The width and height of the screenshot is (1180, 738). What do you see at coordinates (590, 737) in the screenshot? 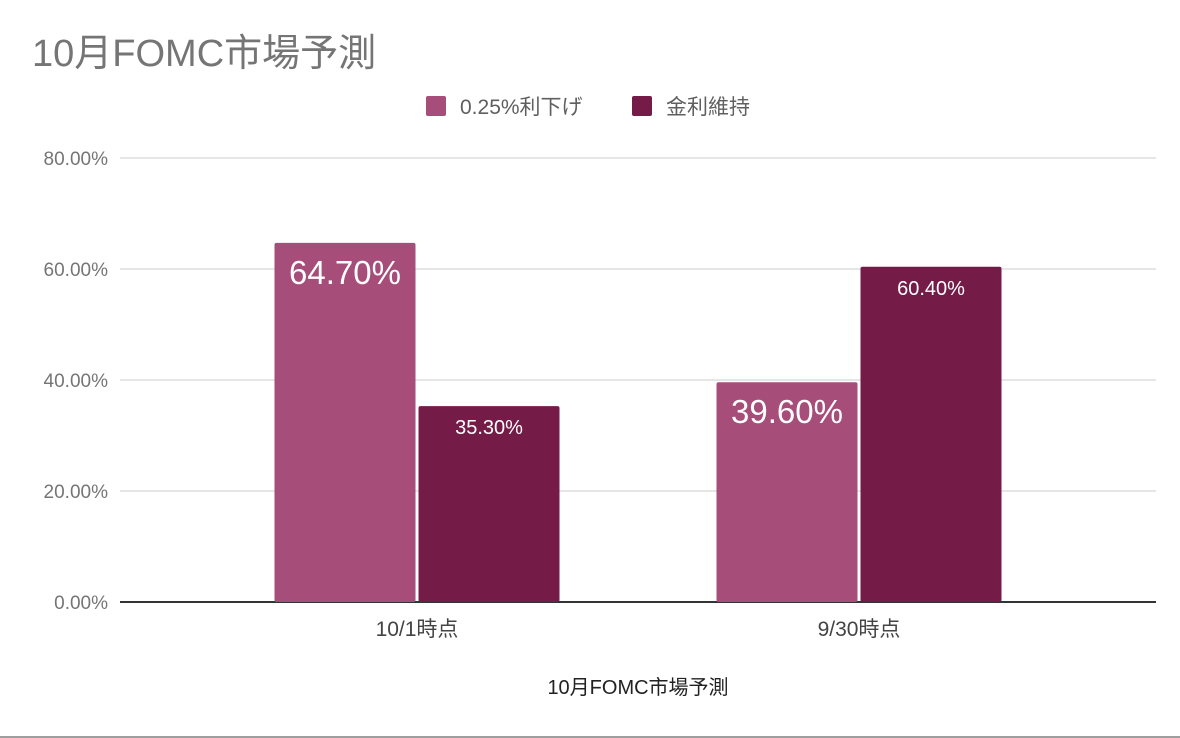
I see `bottom-divider` at bounding box center [590, 737].